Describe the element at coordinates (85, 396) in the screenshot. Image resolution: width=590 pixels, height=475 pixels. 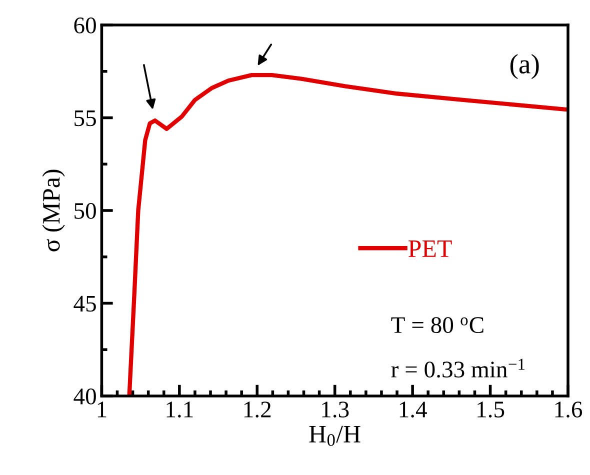
I see `y-tick-label: 40` at that location.